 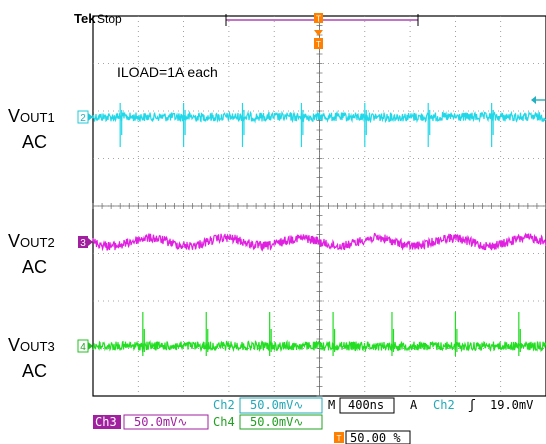 I want to click on trace-vout1-ac, so click(x=319, y=117).